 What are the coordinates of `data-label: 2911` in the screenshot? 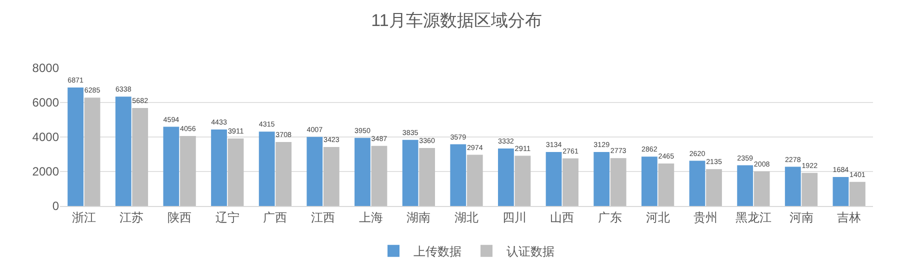 It's located at (522, 148).